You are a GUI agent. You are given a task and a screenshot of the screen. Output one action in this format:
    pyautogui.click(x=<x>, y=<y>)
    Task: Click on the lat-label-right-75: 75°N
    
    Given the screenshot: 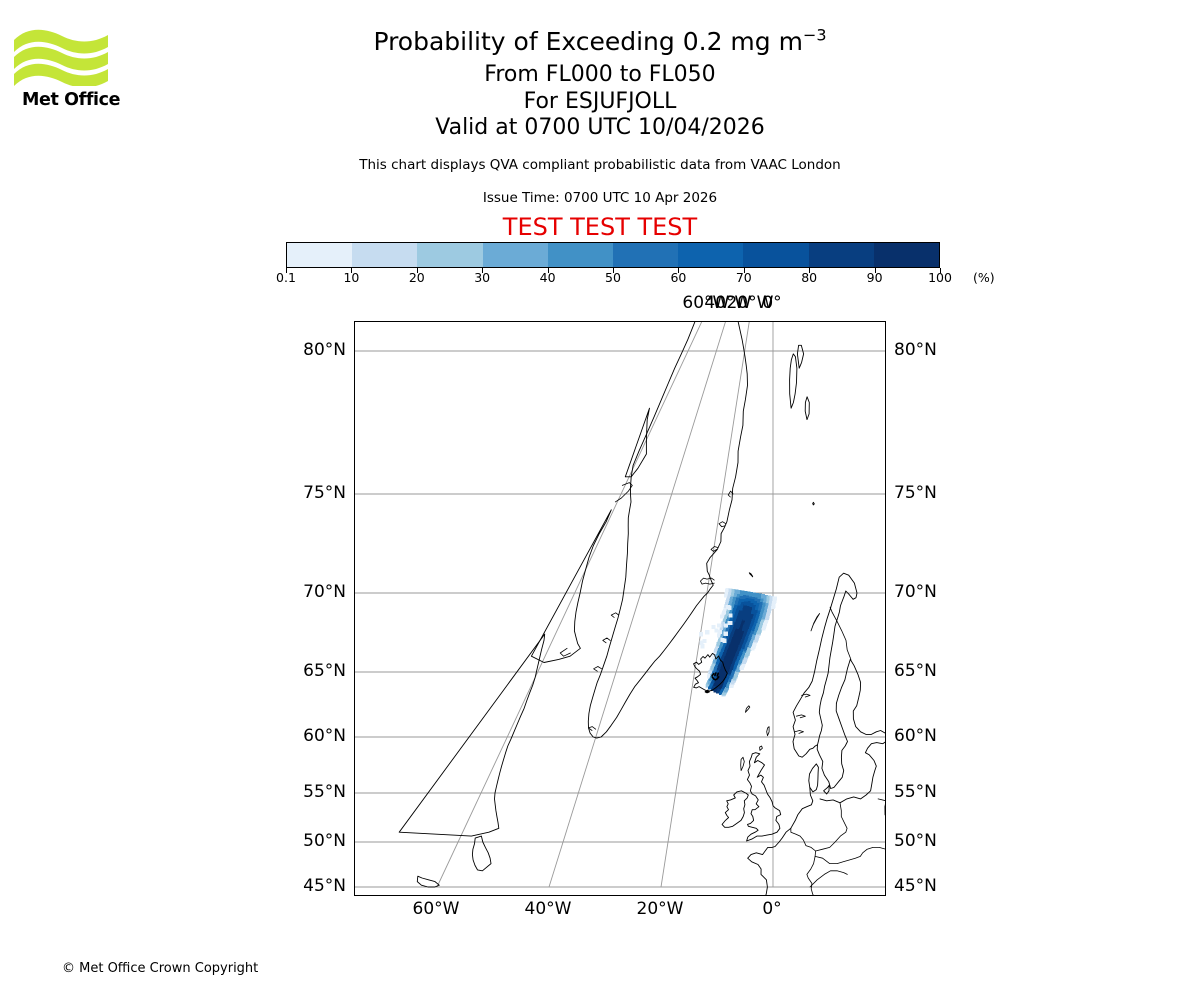 What is the action you would take?
    pyautogui.click(x=915, y=493)
    